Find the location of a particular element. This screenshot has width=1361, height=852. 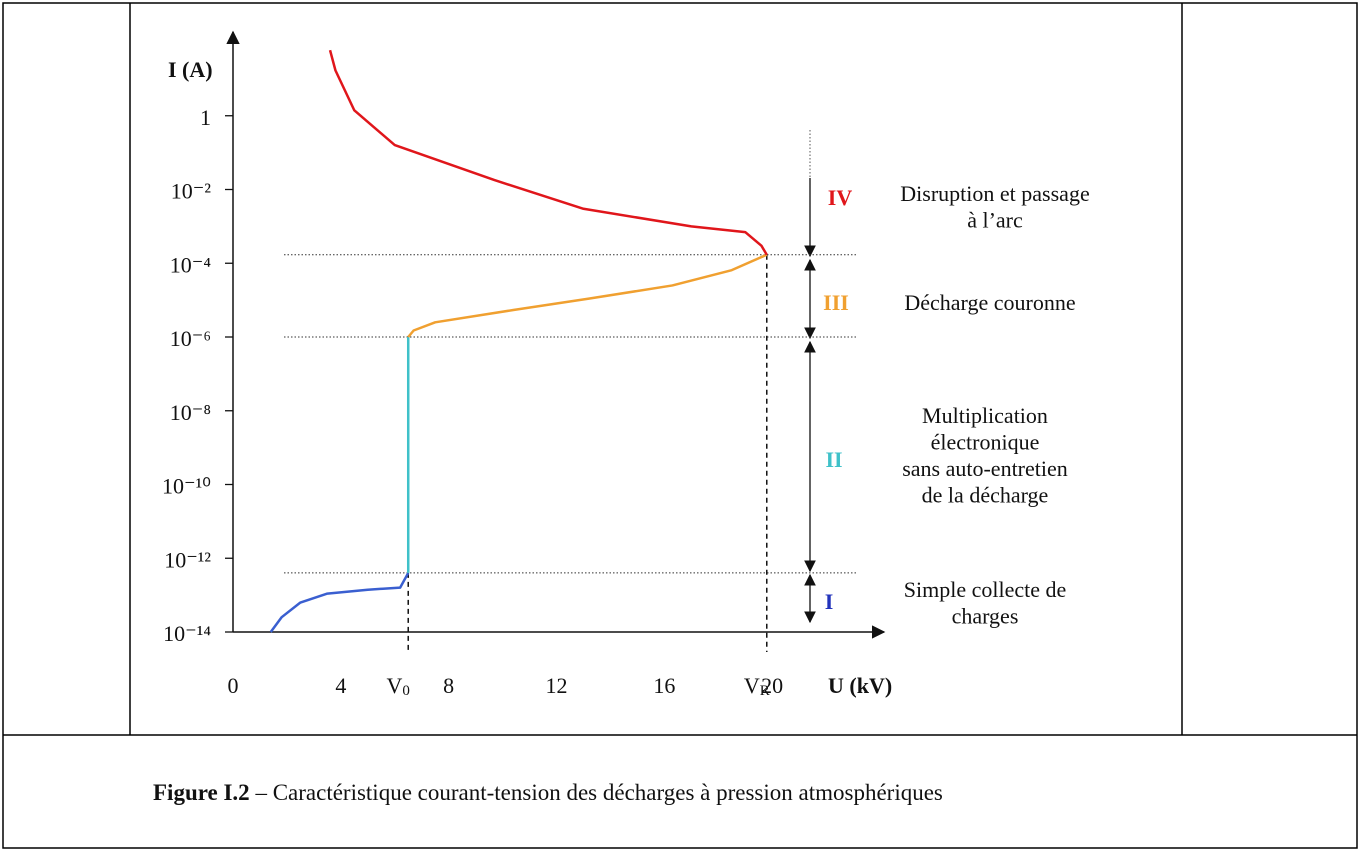

caption-label: Figure I.2 is located at coordinates (201, 792).